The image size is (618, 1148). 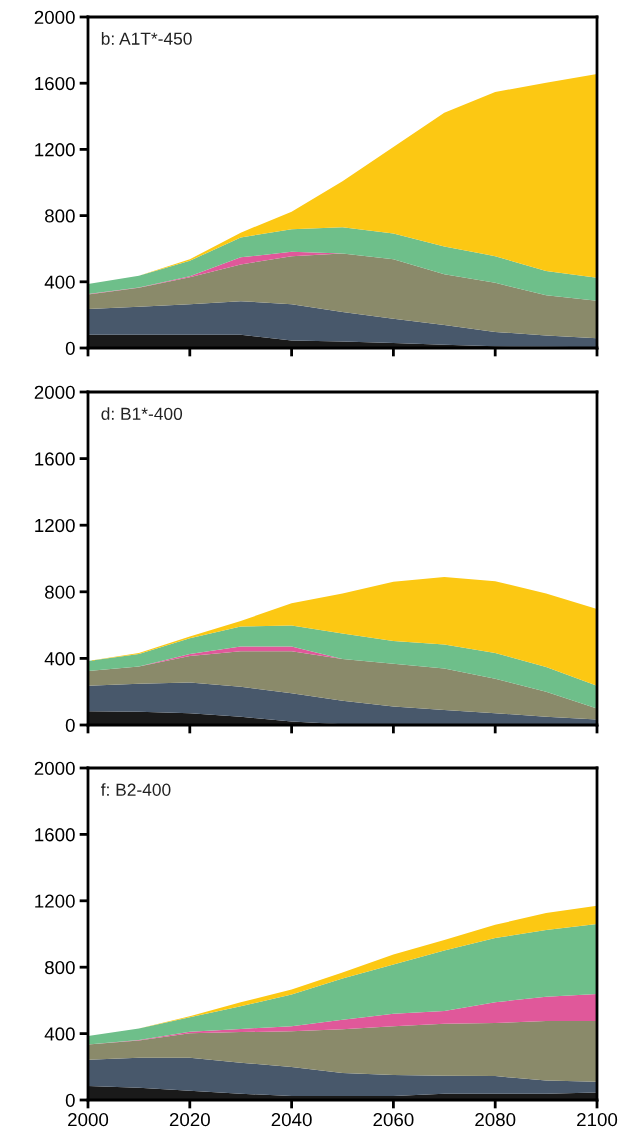 What do you see at coordinates (135, 789) in the screenshot?
I see `text: f: B2-400` at bounding box center [135, 789].